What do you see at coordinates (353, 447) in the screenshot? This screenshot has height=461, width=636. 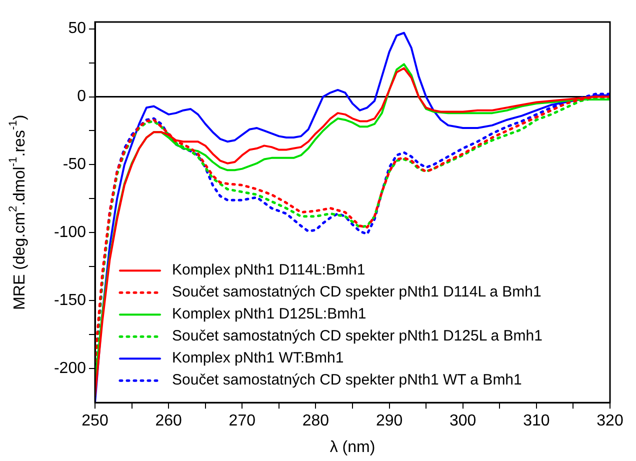 I see `x-axis-title: λ (nm)` at bounding box center [353, 447].